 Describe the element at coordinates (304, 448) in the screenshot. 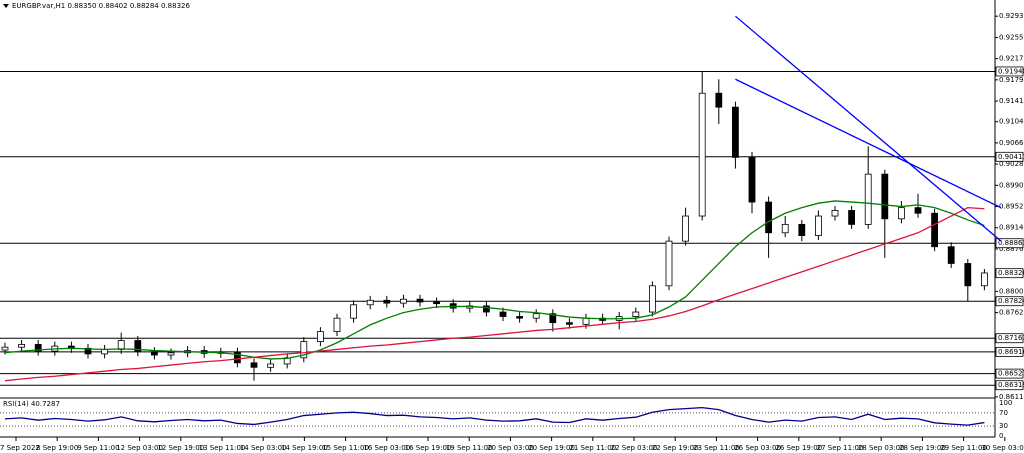

I see `x-tick-label: 14 Sep 19:00` at that location.